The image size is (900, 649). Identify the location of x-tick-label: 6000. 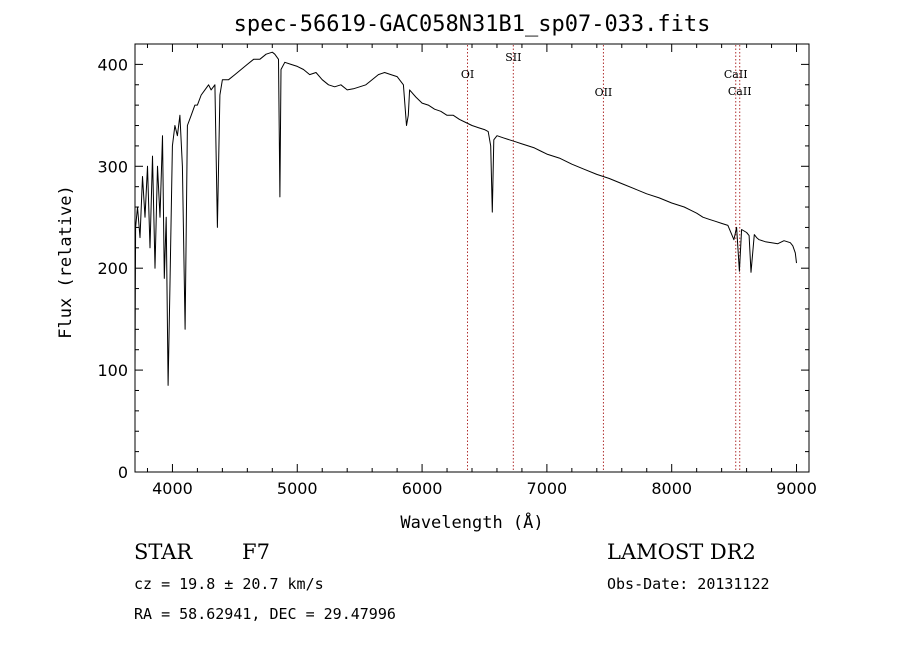
(422, 488).